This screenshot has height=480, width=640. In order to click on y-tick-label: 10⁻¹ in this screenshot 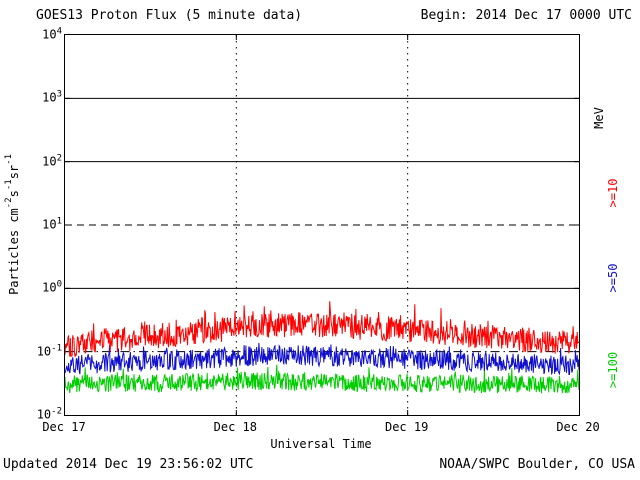, I will do `click(49, 351)`.